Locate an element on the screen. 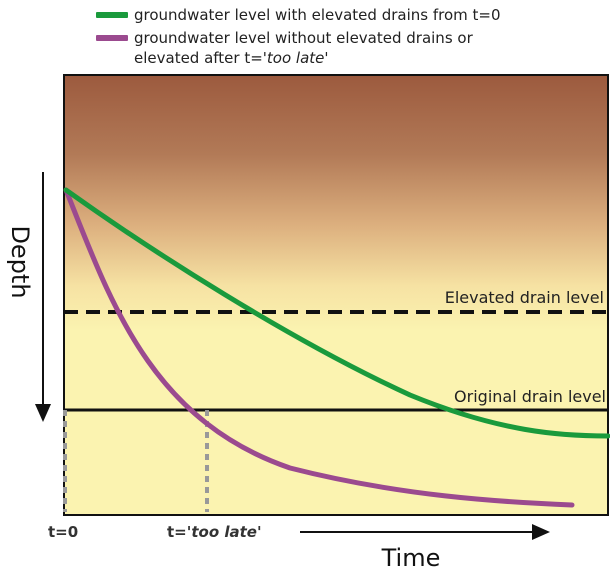  depth-axis-arrowhead is located at coordinates (43, 413).